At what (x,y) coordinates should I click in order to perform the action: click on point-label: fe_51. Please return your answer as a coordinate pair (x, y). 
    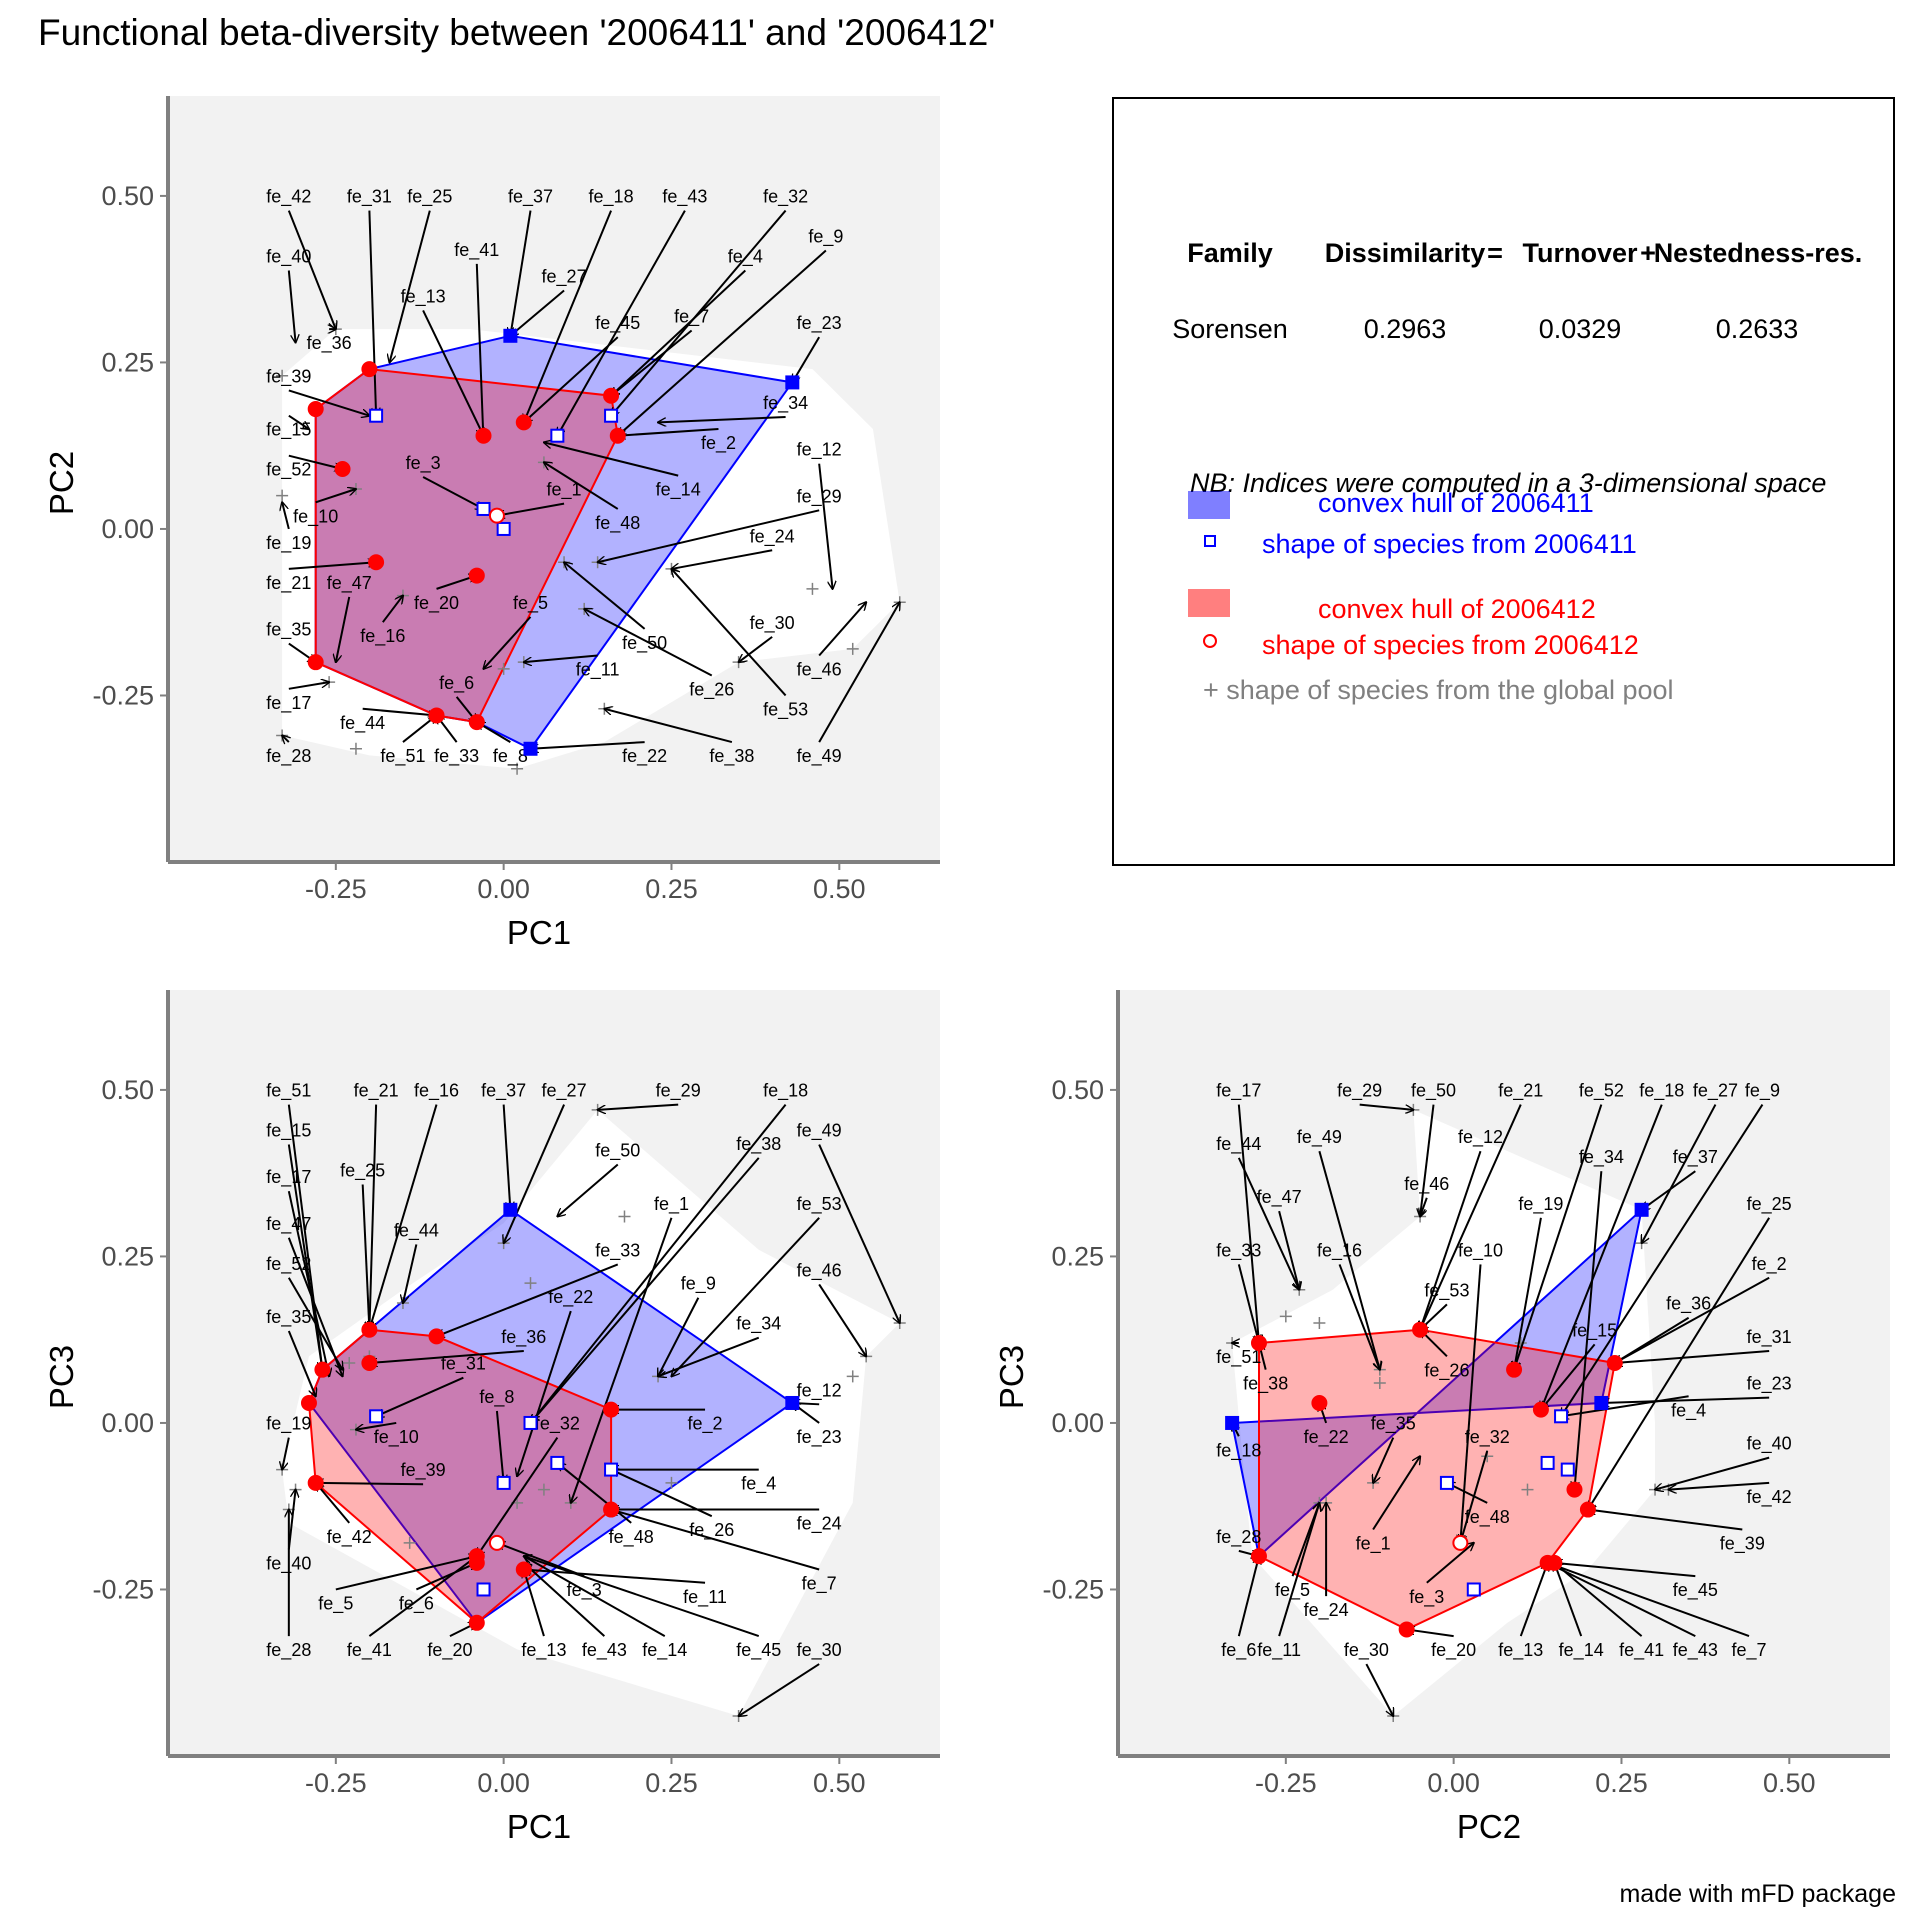
    Looking at the image, I should click on (288, 1091).